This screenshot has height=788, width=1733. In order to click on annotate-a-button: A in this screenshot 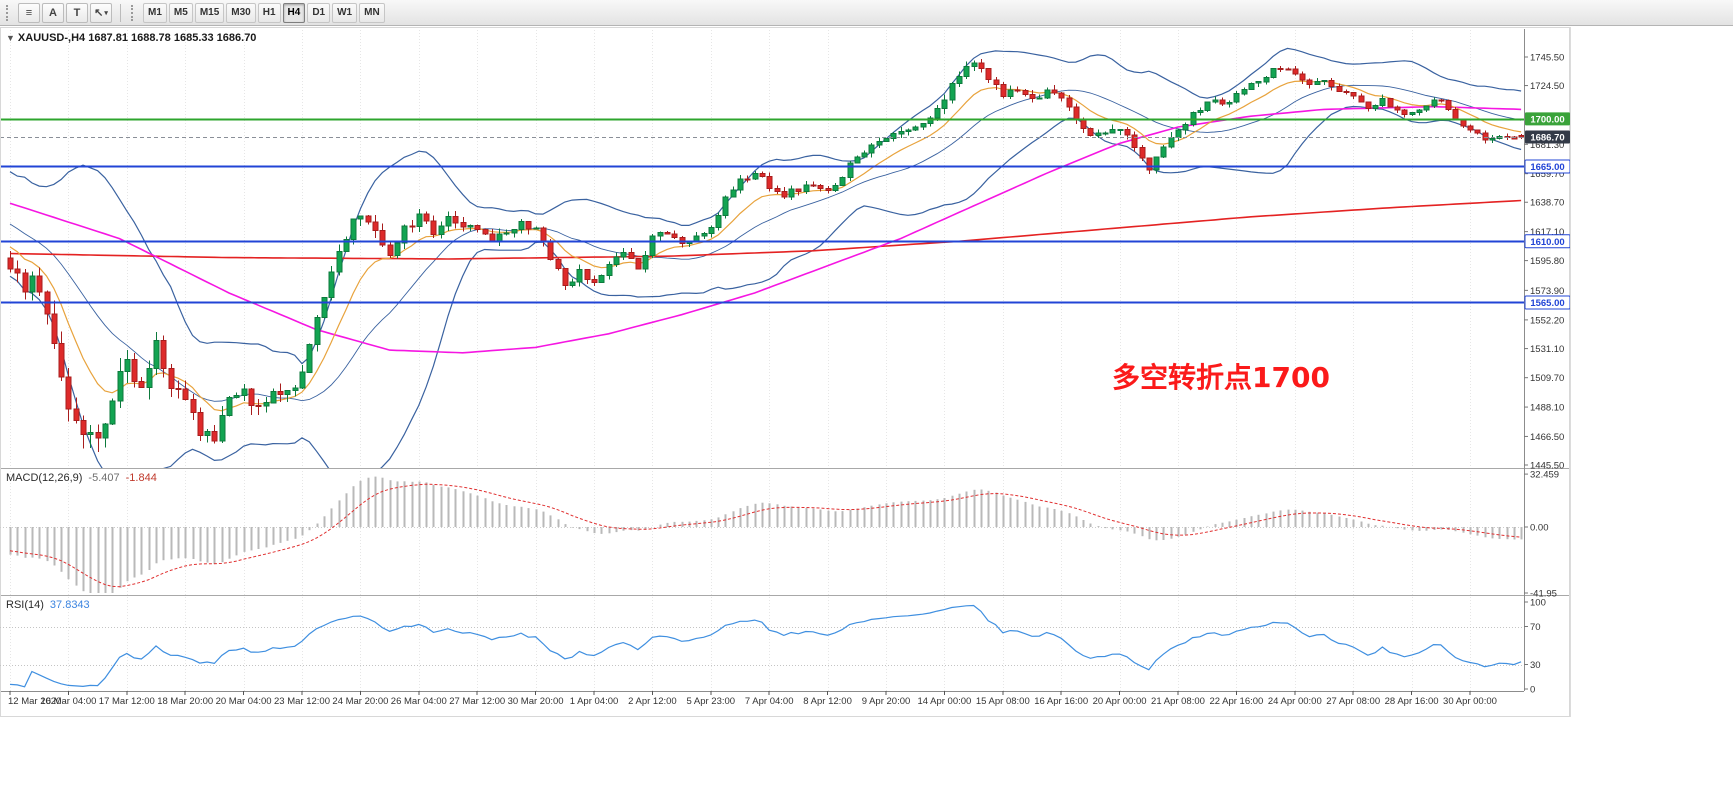, I will do `click(53, 12)`.